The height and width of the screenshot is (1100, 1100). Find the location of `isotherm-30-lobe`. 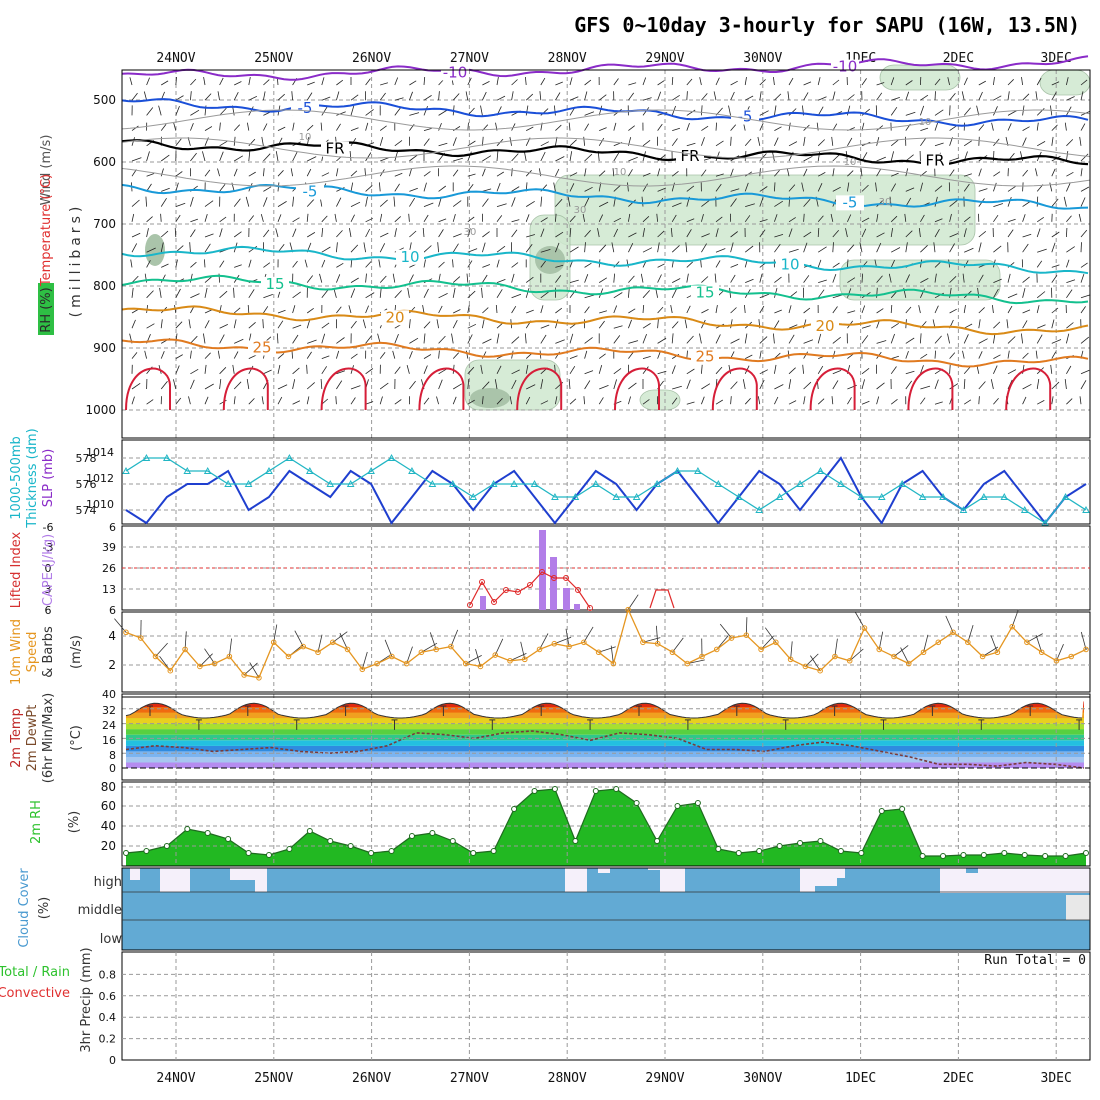

isotherm-30-lobe is located at coordinates (930, 389).